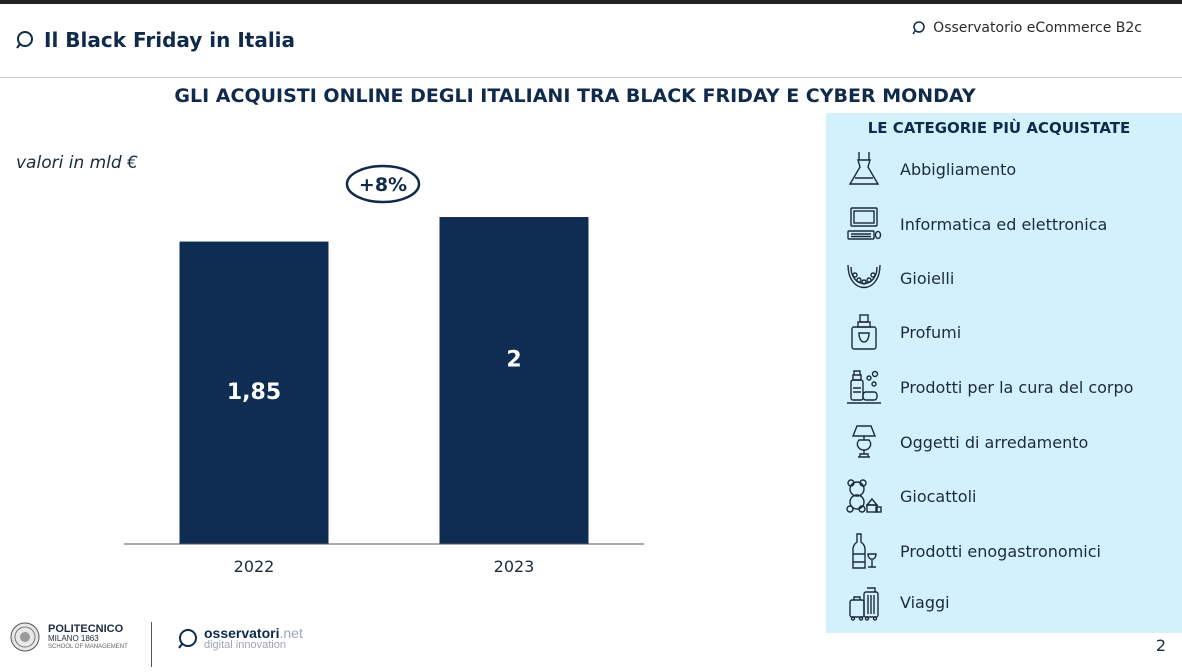 The image size is (1182, 672). I want to click on growth-annotation-label: +8%, so click(383, 185).